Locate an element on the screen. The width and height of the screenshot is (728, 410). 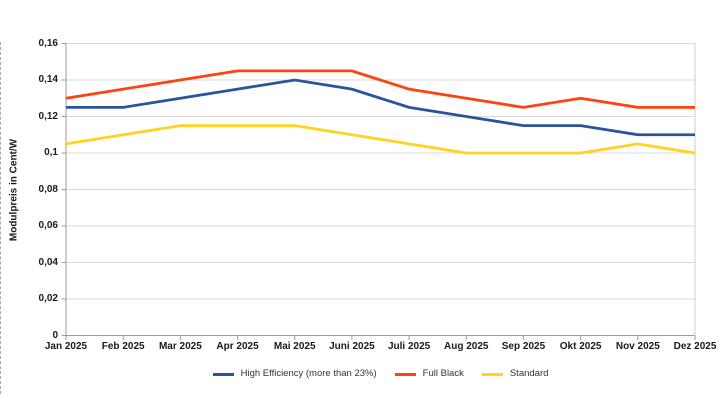
legend-item-standard: Standard is located at coordinates (515, 374).